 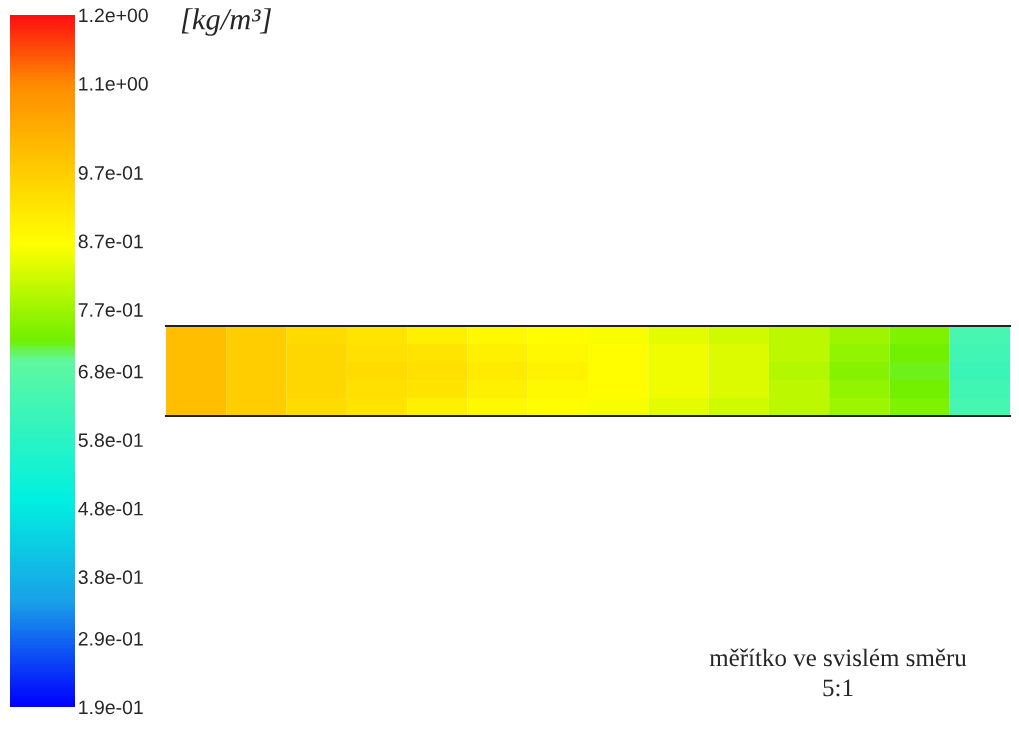 What do you see at coordinates (110, 310) in the screenshot?
I see `color-bar-label: 7.7e-01` at bounding box center [110, 310].